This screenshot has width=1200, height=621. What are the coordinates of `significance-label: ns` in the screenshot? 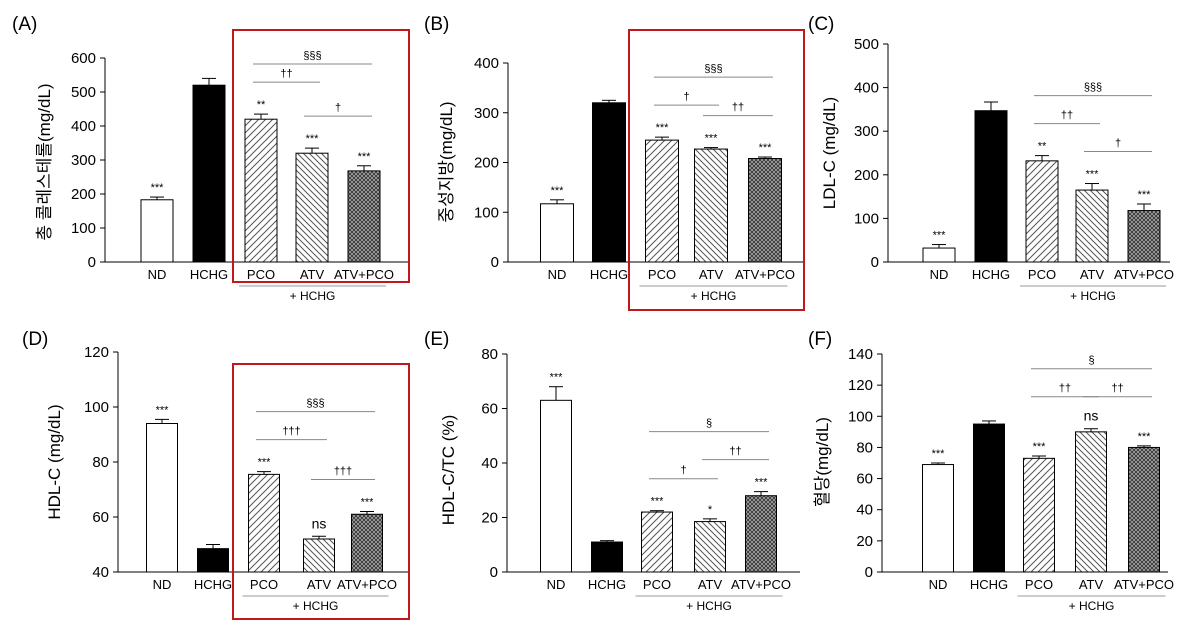 It's located at (1091, 416).